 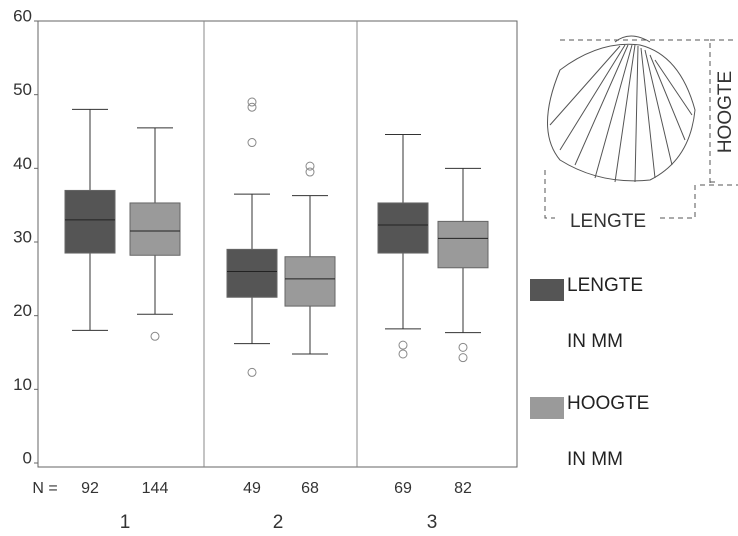 I want to click on y-tick-label: 50, so click(x=22, y=89).